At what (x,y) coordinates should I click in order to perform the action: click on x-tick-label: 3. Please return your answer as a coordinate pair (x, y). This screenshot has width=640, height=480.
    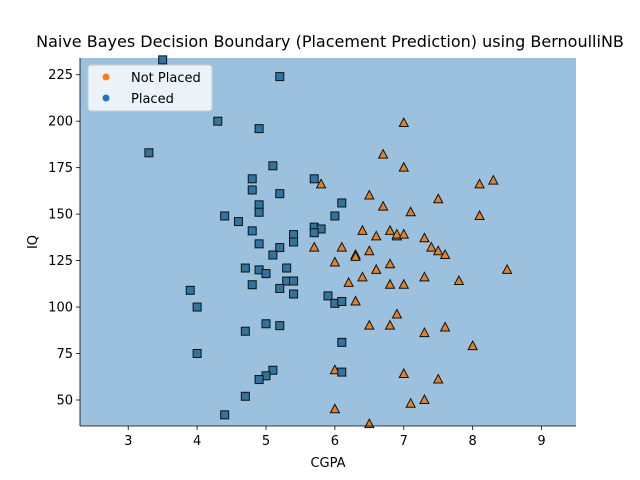
    Looking at the image, I should click on (128, 441).